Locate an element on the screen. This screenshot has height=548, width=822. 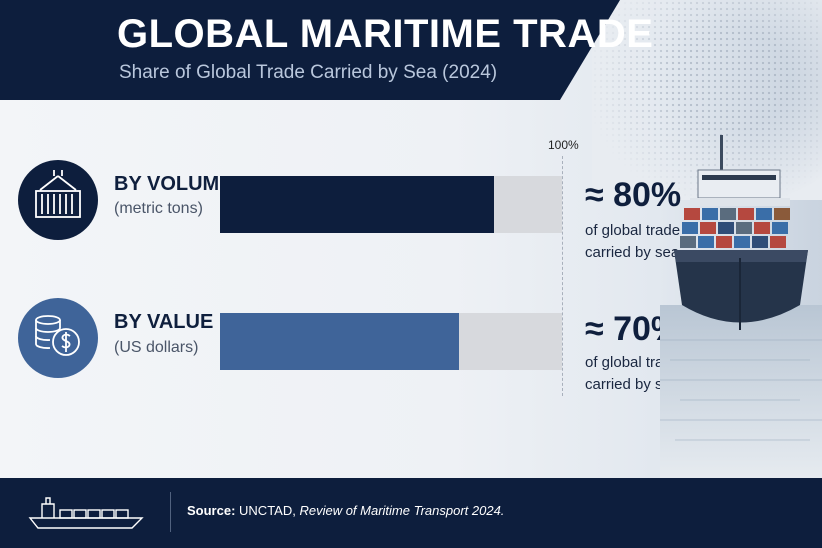
axis-max-label: 100% is located at coordinates (563, 145).